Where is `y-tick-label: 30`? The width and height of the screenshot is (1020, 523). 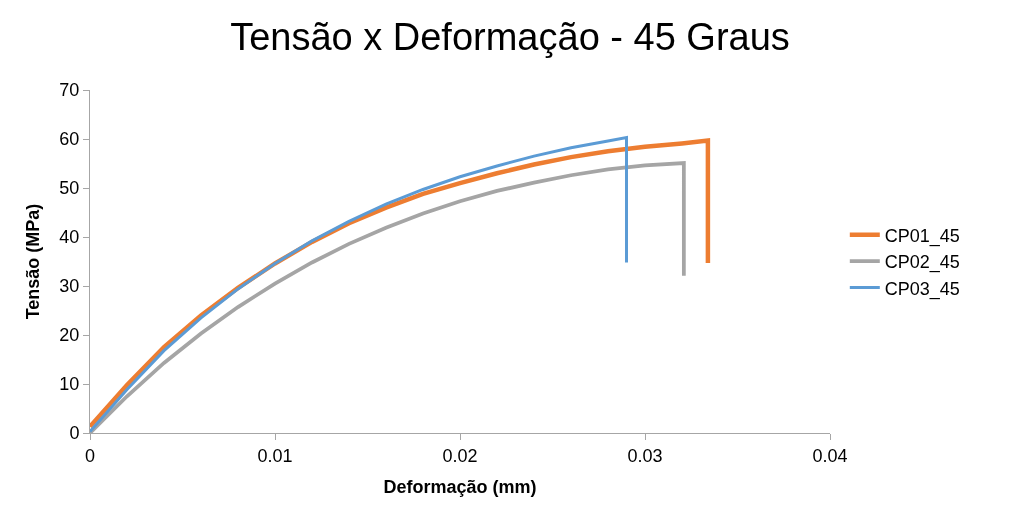
y-tick-label: 30 is located at coordinates (69, 286).